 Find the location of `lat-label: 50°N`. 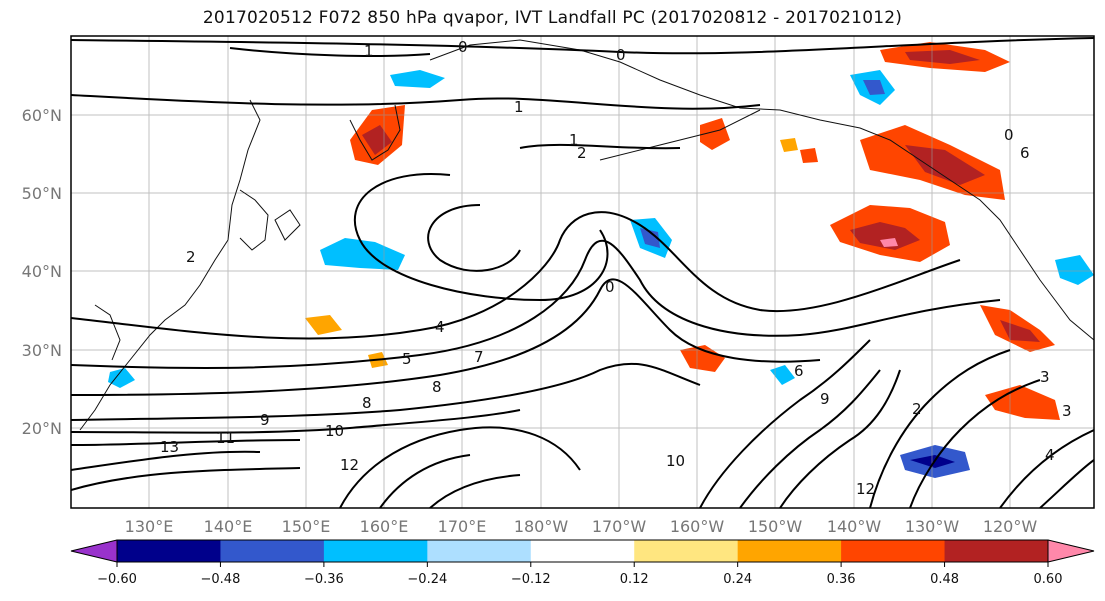

lat-label: 50°N is located at coordinates (42, 193).